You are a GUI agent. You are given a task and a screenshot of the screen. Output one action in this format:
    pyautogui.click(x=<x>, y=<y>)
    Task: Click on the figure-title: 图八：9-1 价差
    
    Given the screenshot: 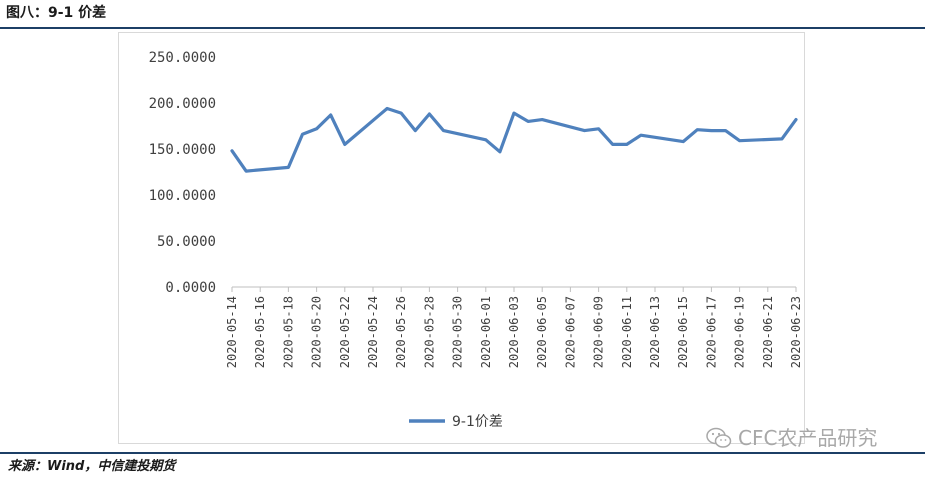 What is the action you would take?
    pyautogui.click(x=56, y=13)
    